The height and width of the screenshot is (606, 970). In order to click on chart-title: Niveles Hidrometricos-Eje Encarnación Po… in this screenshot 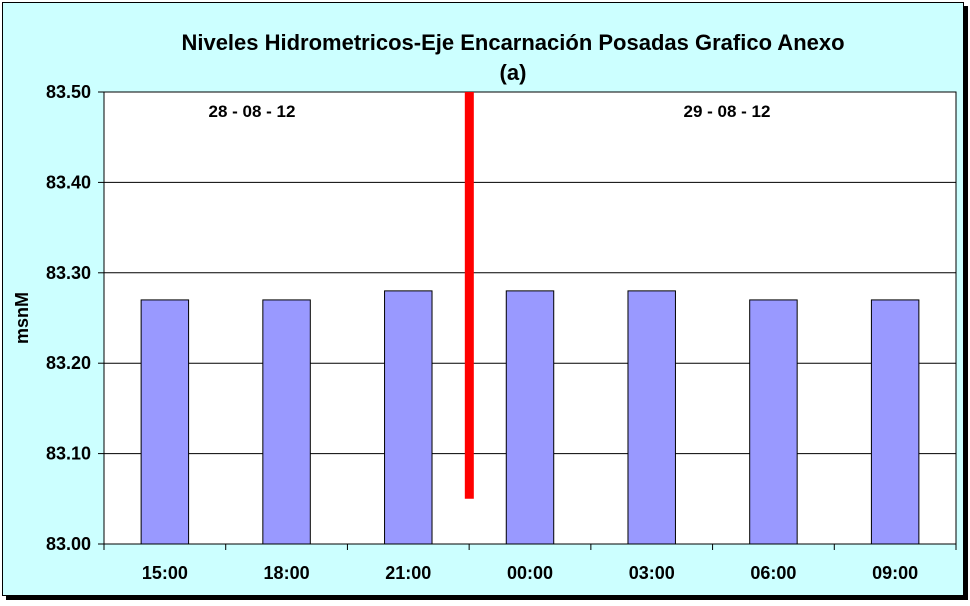, I will do `click(512, 42)`.